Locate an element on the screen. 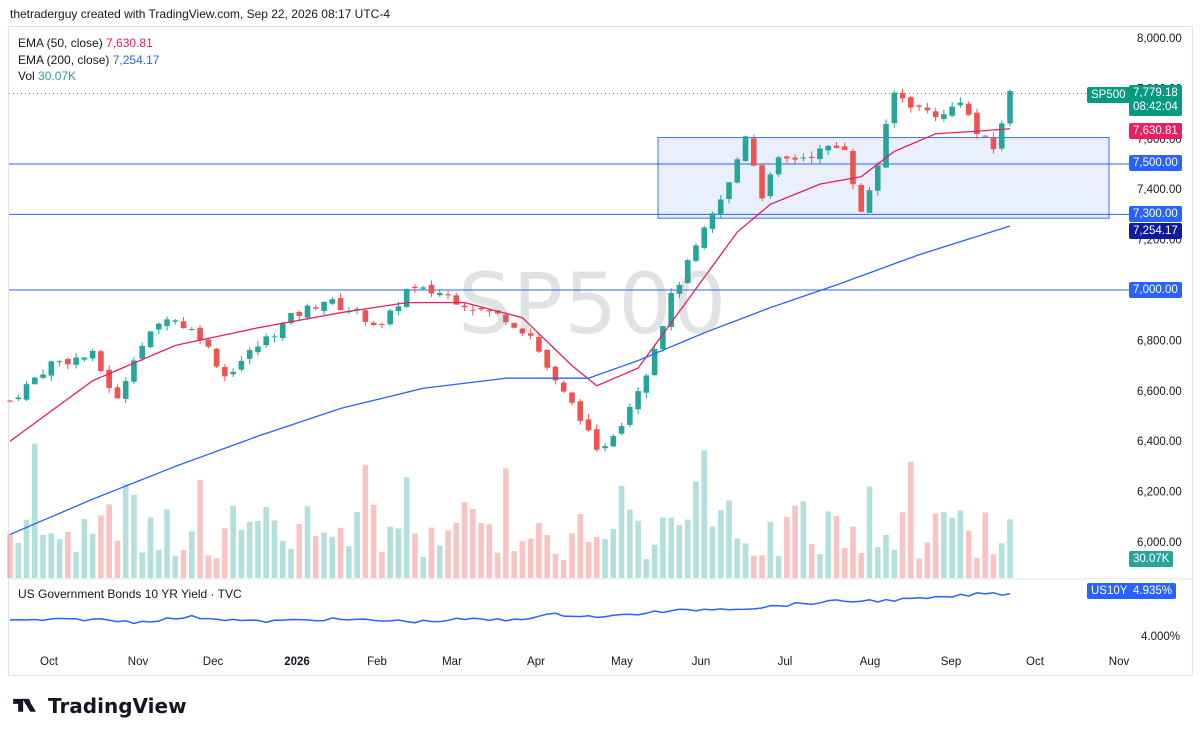 Image resolution: width=1203 pixels, height=736 pixels. volume-tag: 30.07K is located at coordinates (1151, 559).